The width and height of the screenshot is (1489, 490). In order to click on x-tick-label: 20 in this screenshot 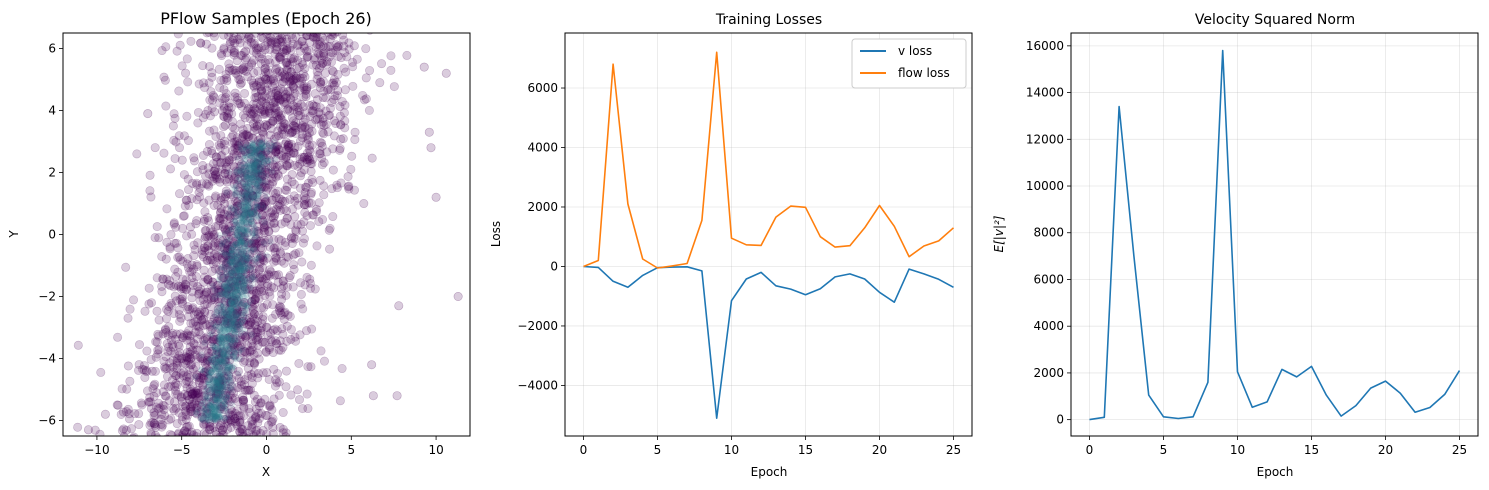, I will do `click(879, 450)`.